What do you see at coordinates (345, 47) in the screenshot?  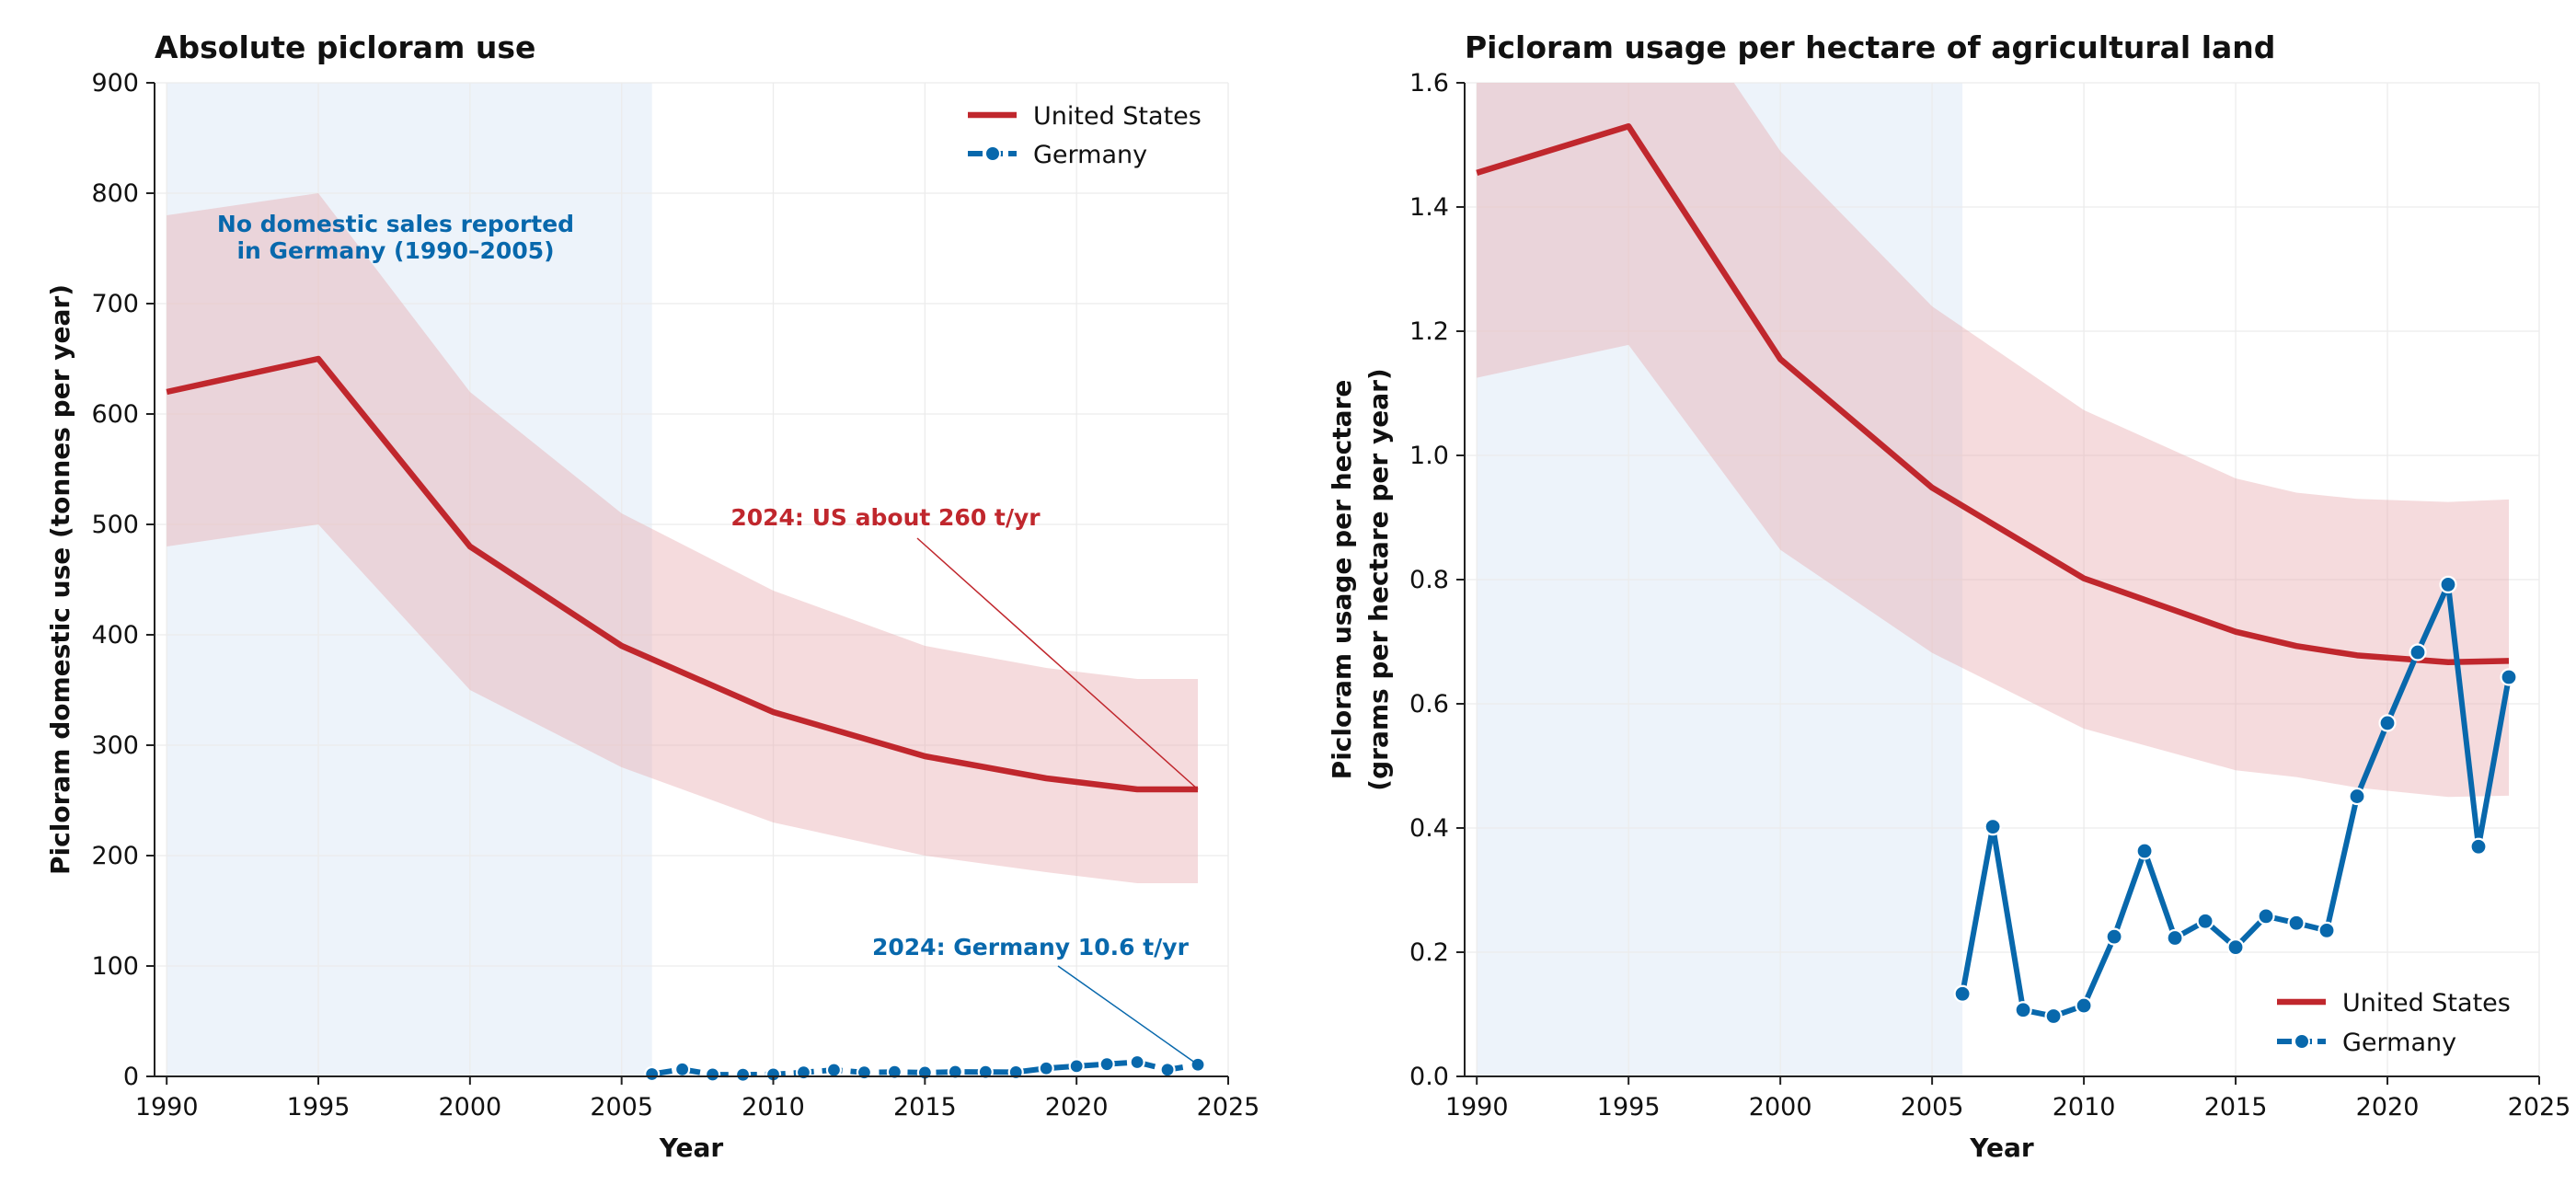 I see `chart-title: Absolute picloram use` at bounding box center [345, 47].